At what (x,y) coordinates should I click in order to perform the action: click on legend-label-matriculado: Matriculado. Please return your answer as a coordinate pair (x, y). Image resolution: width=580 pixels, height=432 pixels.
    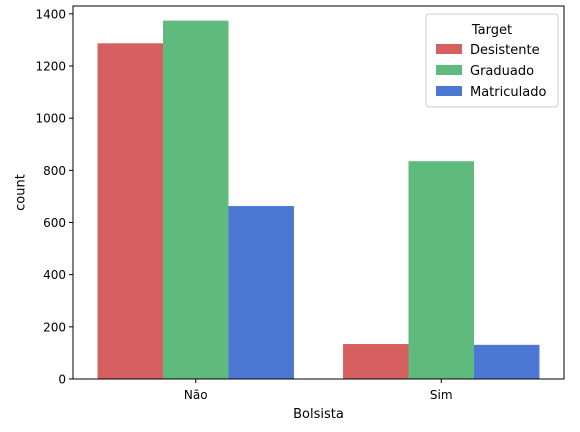
    Looking at the image, I should click on (508, 92).